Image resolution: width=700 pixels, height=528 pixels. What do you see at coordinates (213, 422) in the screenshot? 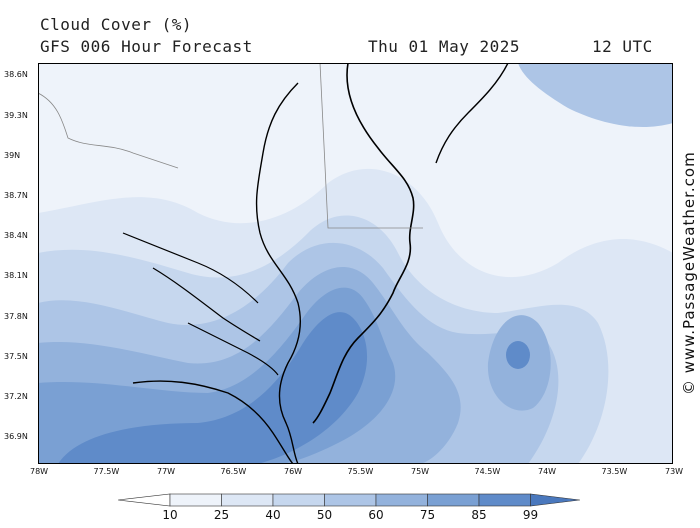
I see `western-shore` at bounding box center [213, 422].